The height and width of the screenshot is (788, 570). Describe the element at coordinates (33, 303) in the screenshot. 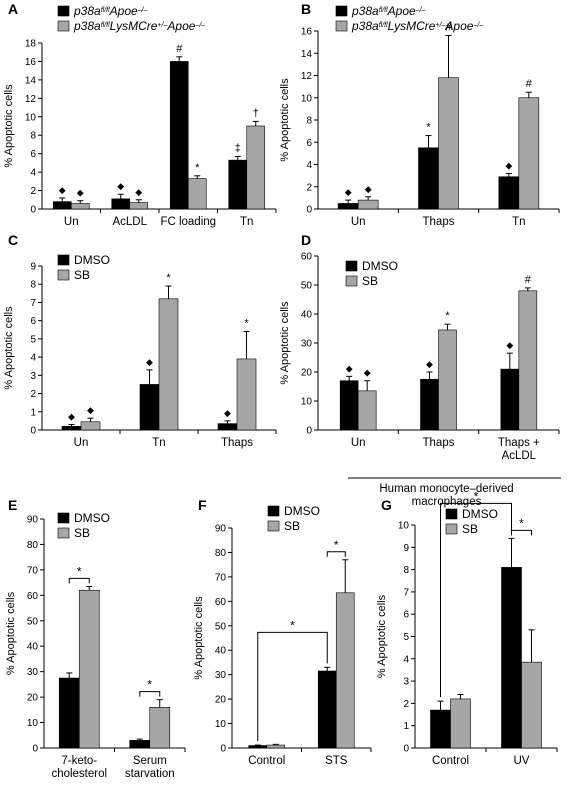

I see `y-tick-label: 7` at that location.